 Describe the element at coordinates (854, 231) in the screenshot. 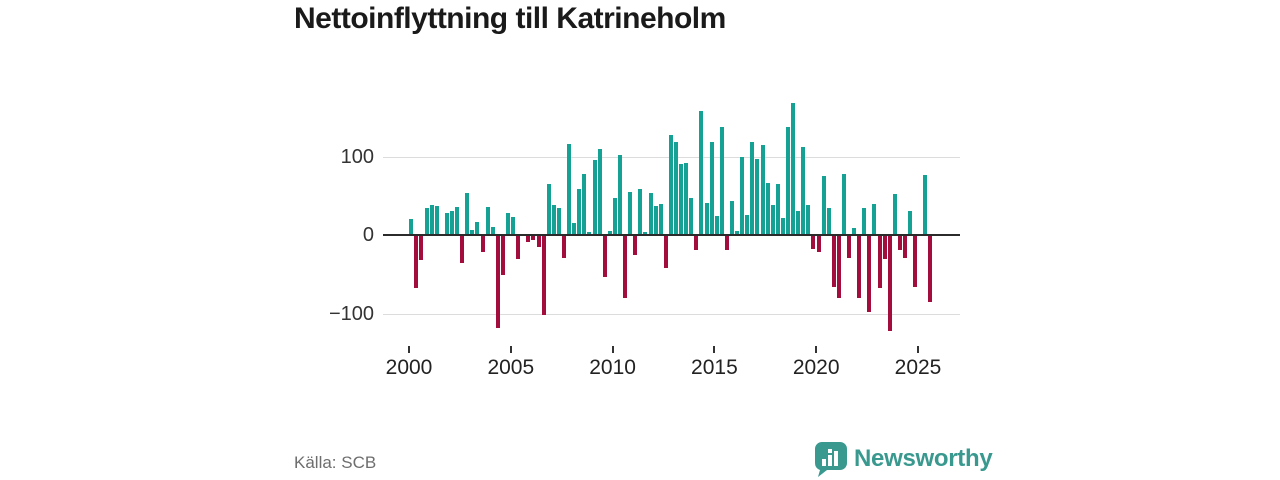

I see `bar-2021Q4` at that location.